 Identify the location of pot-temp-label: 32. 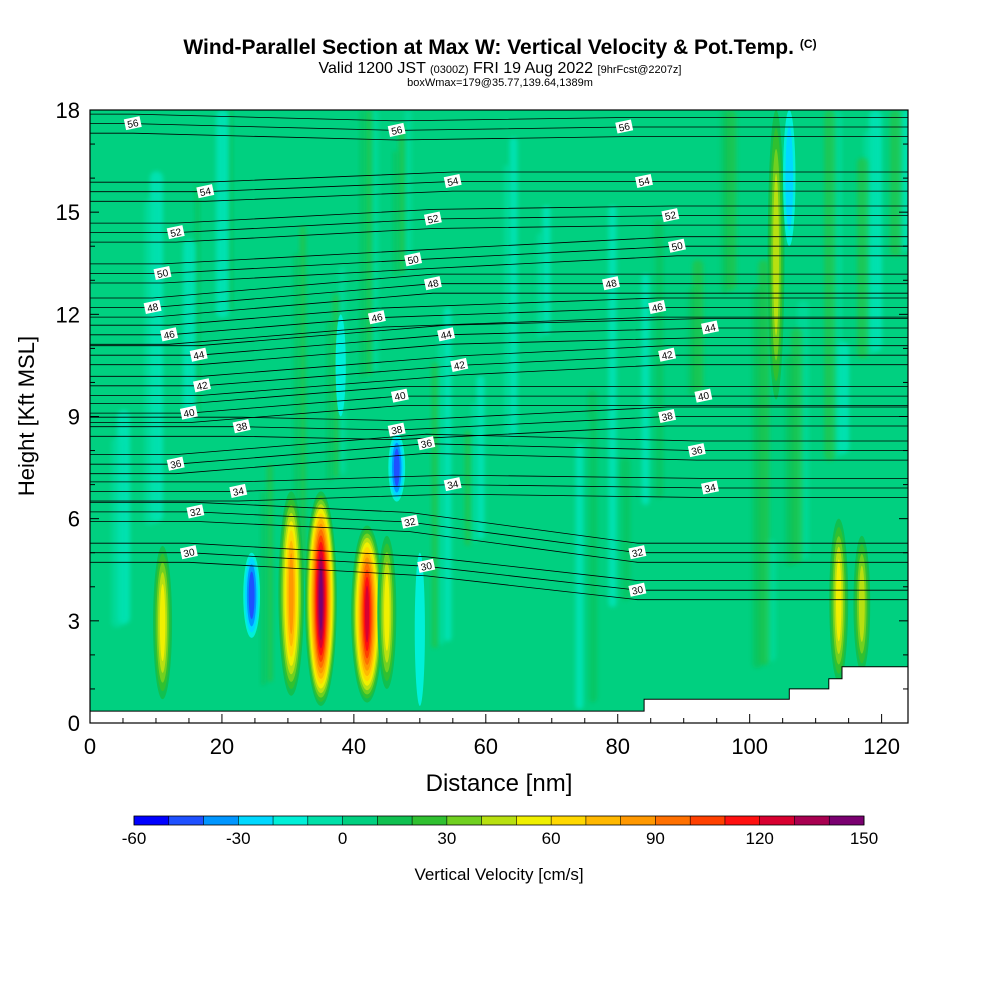
(195, 511).